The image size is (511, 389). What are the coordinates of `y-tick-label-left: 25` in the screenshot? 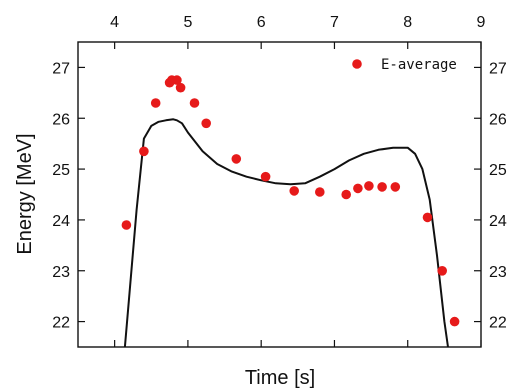 It's located at (61, 170).